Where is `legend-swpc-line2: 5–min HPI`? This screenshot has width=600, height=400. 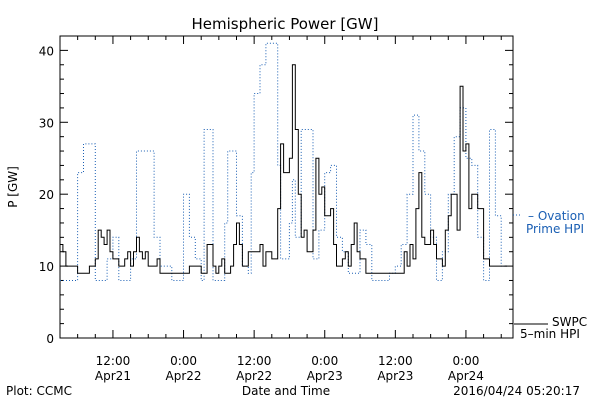
legend-swpc-line2: 5–min HPI is located at coordinates (550, 334).